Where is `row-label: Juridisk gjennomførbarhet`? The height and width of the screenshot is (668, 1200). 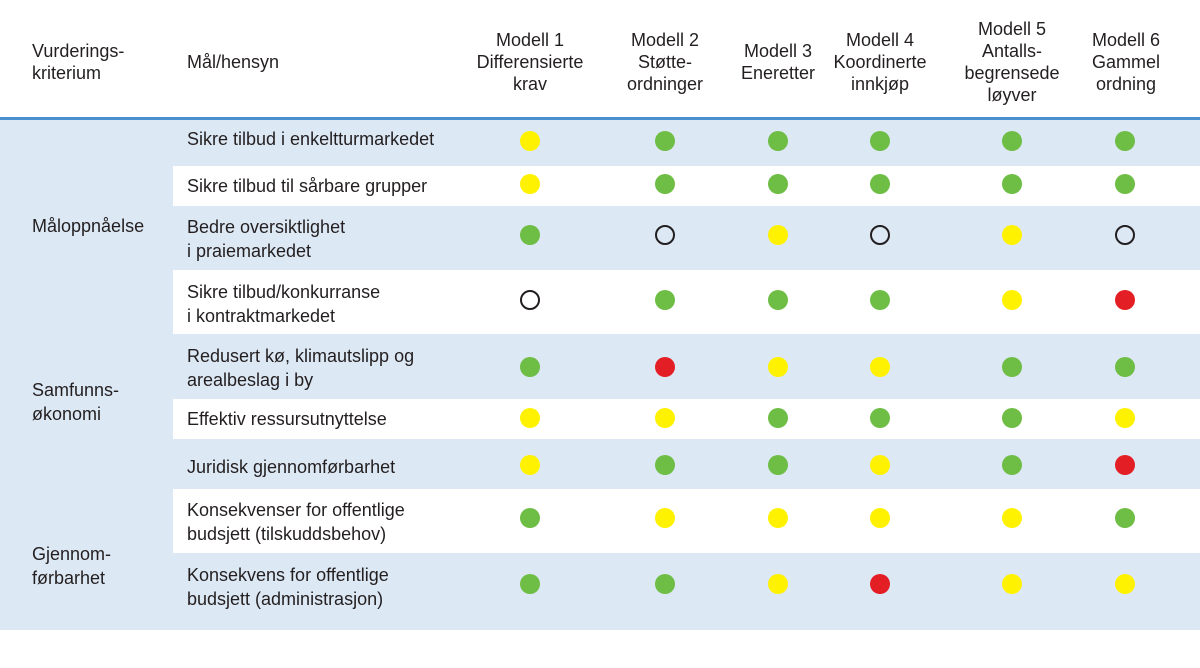
row-label: Juridisk gjennomførbarhet is located at coordinates (291, 467).